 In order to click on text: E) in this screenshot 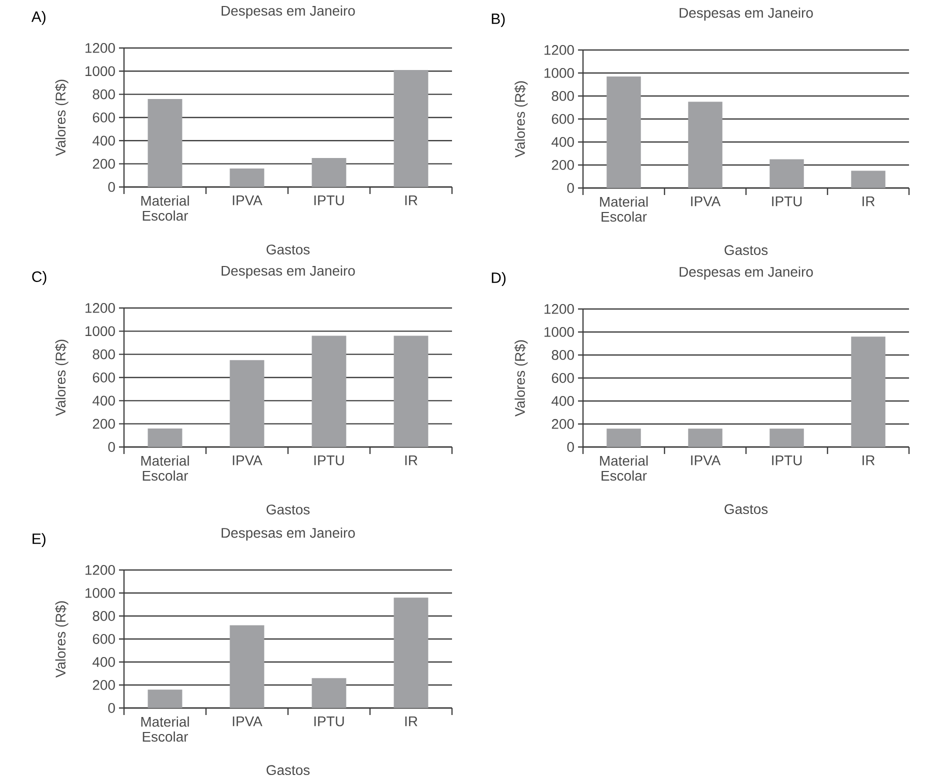, I will do `click(39, 540)`.